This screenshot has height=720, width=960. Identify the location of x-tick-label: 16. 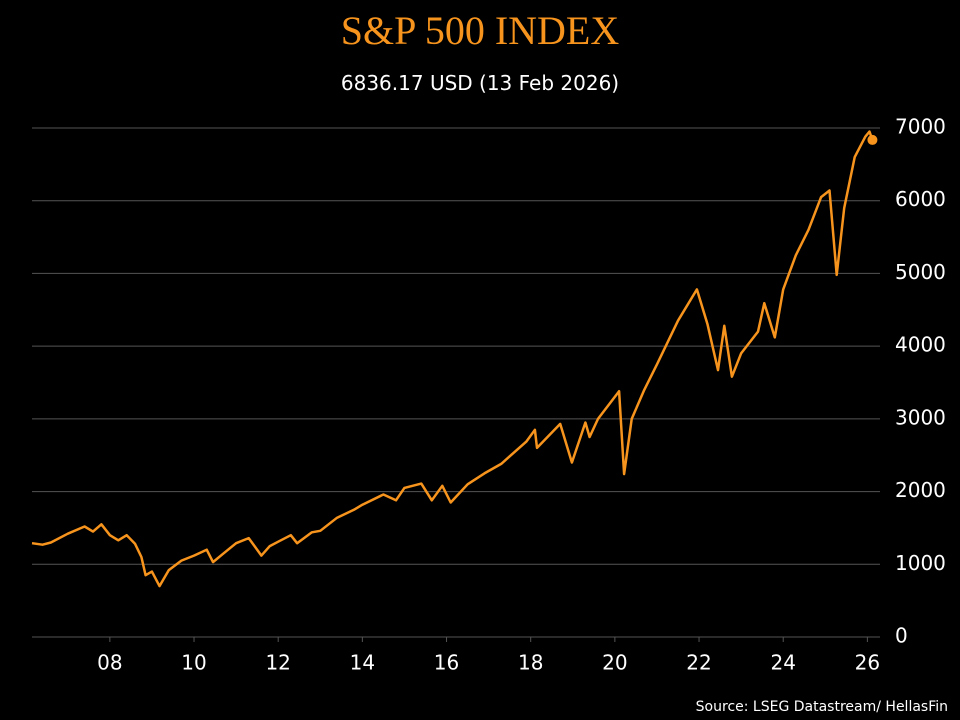
(446, 663).